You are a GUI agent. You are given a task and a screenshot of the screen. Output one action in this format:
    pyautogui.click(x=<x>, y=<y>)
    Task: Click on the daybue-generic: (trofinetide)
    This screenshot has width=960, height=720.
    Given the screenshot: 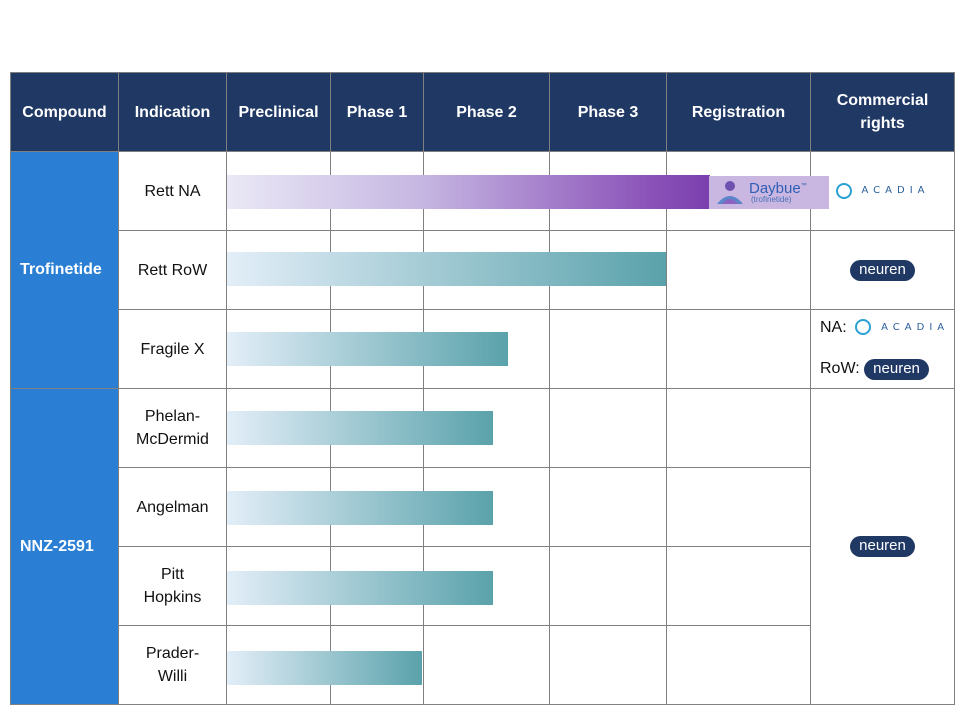 What is the action you would take?
    pyautogui.click(x=771, y=199)
    